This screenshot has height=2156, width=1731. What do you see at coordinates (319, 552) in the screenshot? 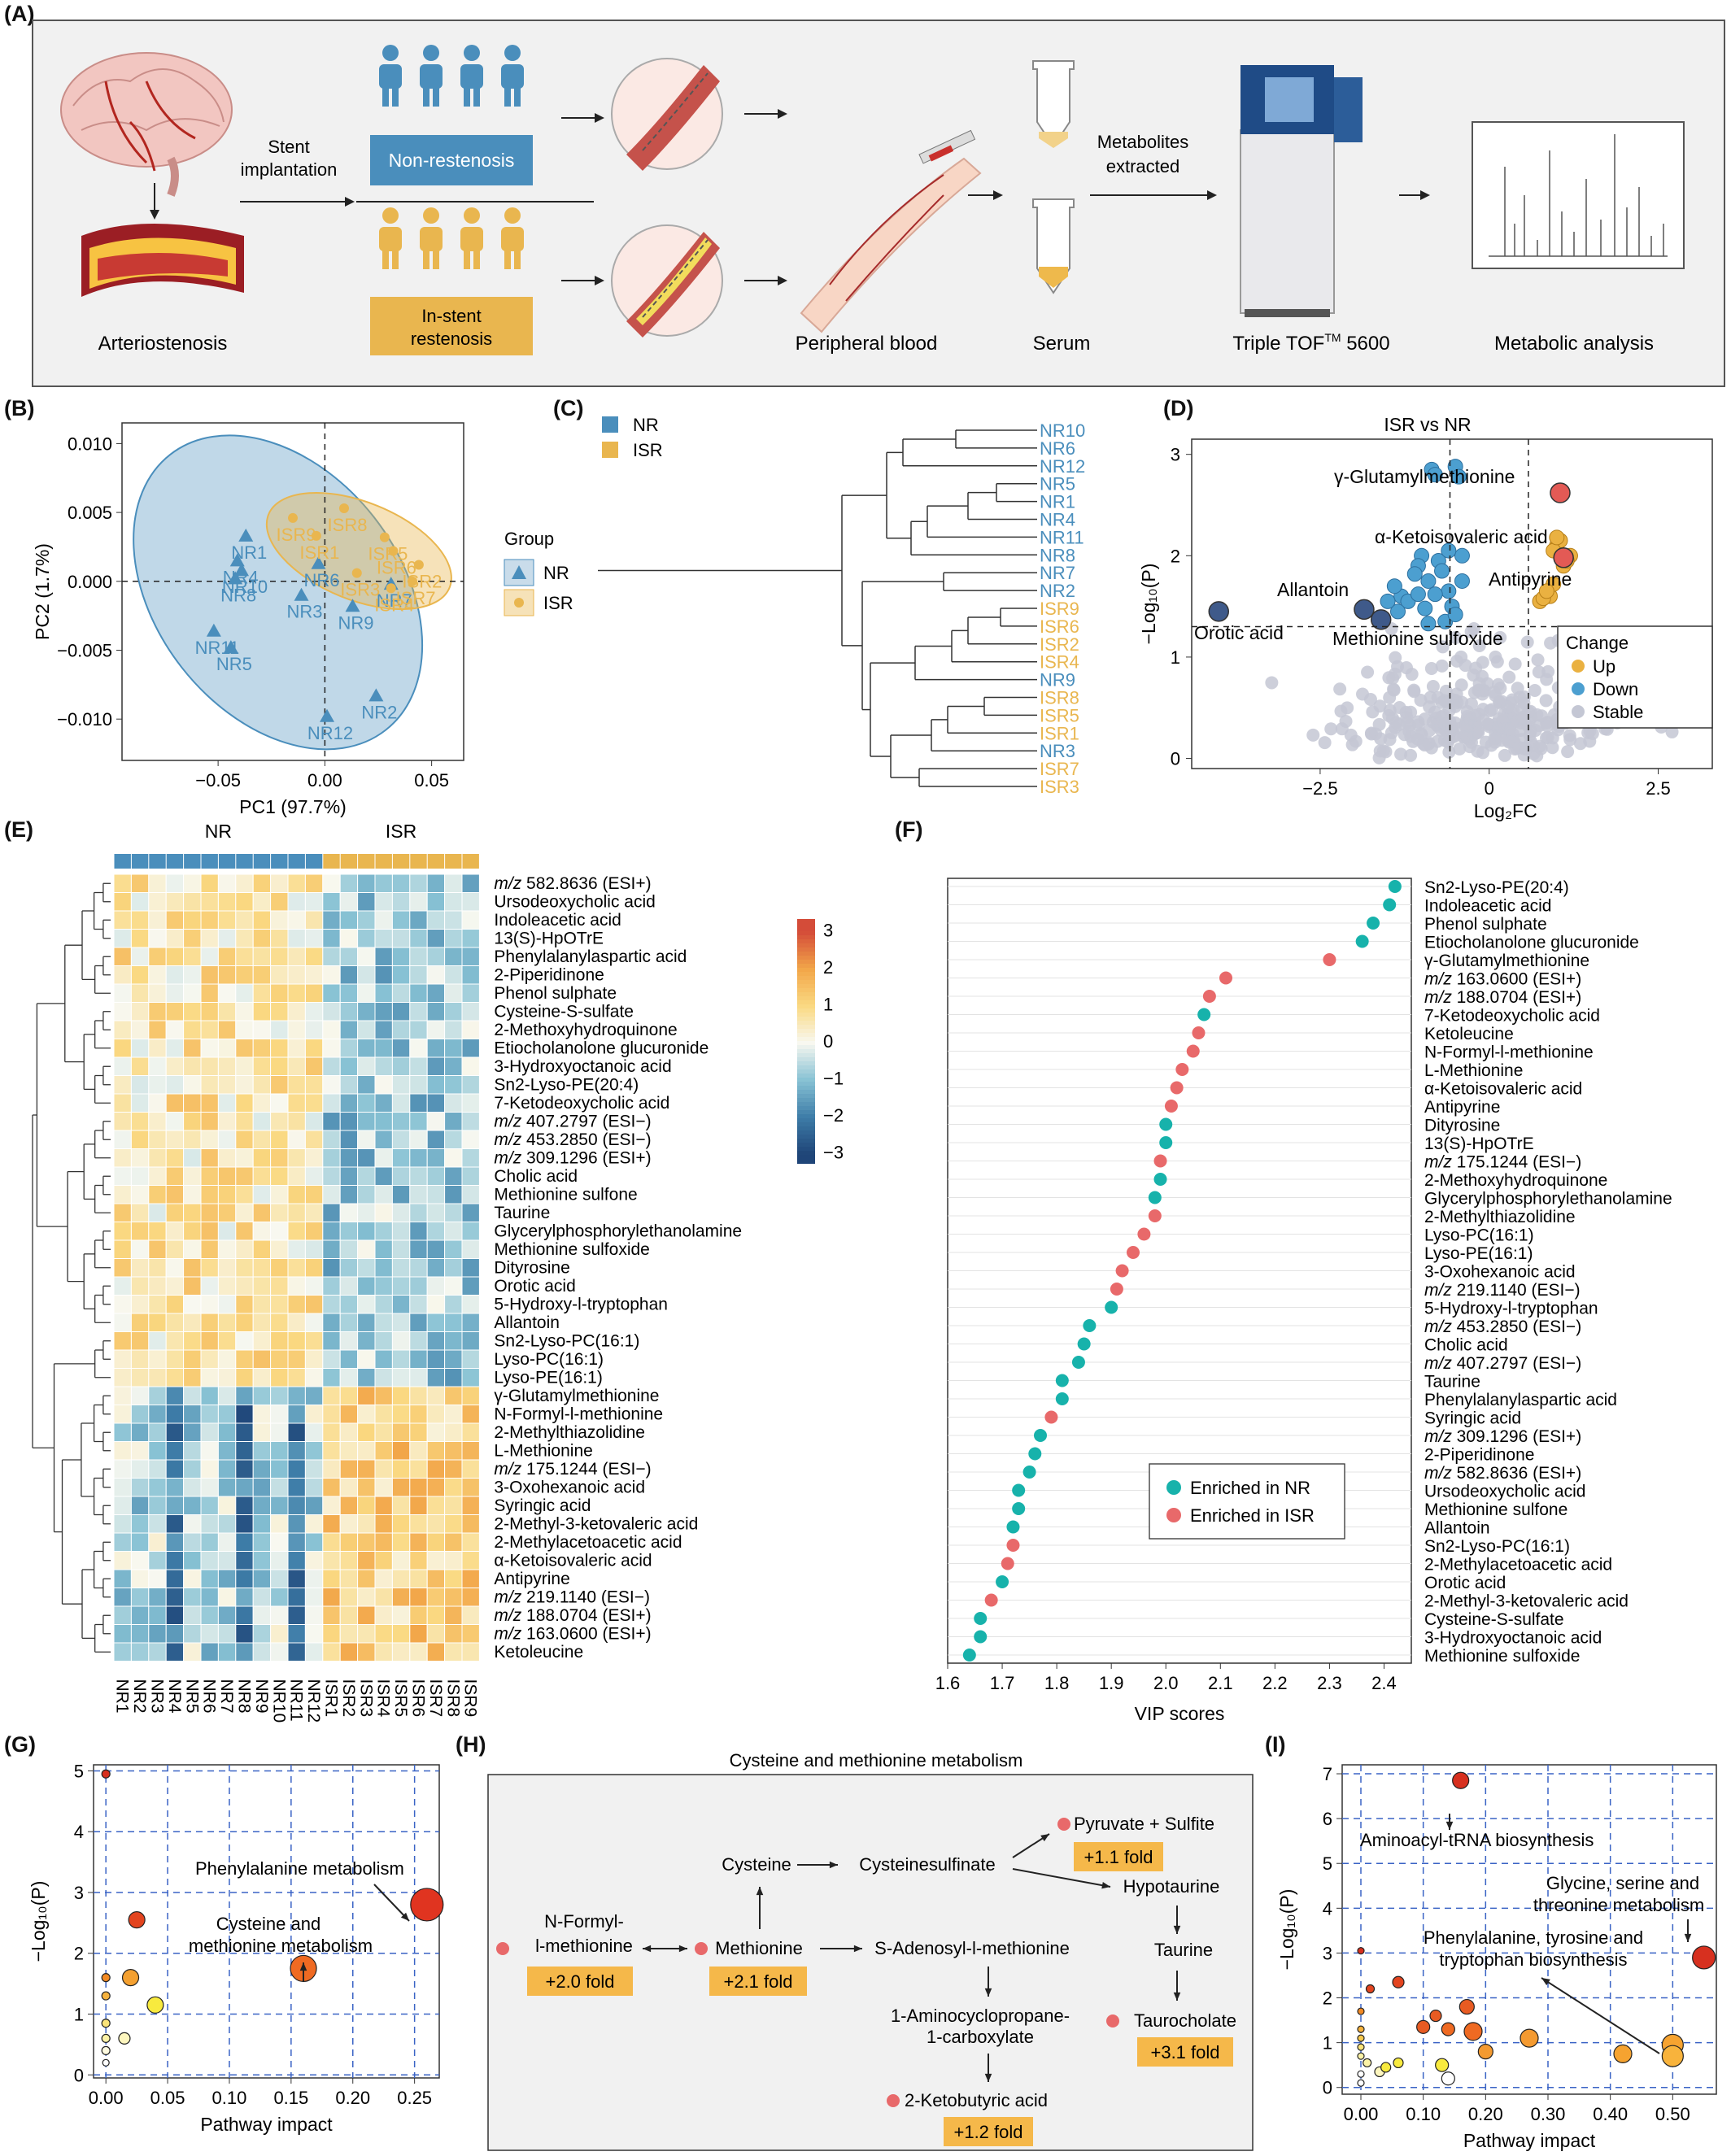
I see `point-label: ISR1` at bounding box center [319, 552].